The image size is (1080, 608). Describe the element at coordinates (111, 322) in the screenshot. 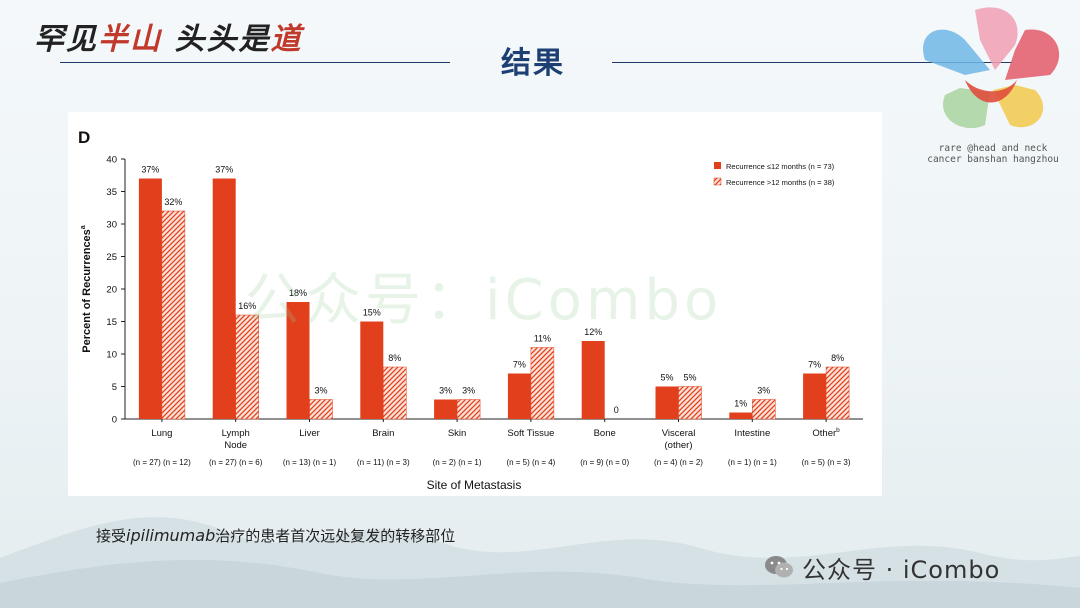

I see `y-tick-label: 15` at that location.